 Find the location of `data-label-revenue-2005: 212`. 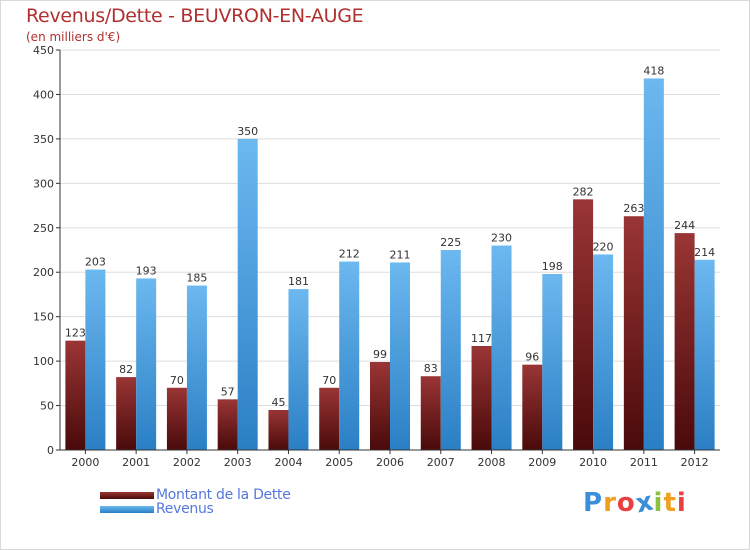

data-label-revenue-2005: 212 is located at coordinates (349, 254).